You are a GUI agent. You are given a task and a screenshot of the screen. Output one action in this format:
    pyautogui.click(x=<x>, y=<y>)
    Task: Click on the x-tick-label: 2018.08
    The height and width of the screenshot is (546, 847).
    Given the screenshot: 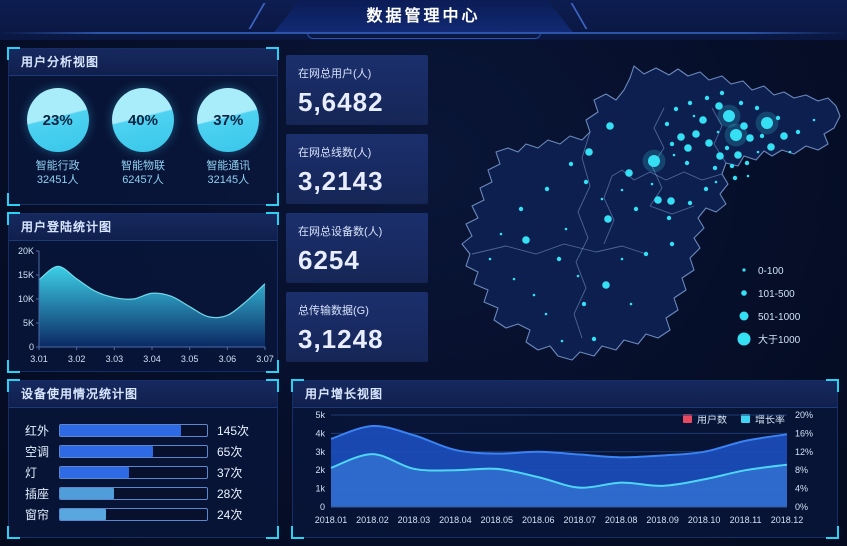 What is the action you would take?
    pyautogui.click(x=621, y=520)
    